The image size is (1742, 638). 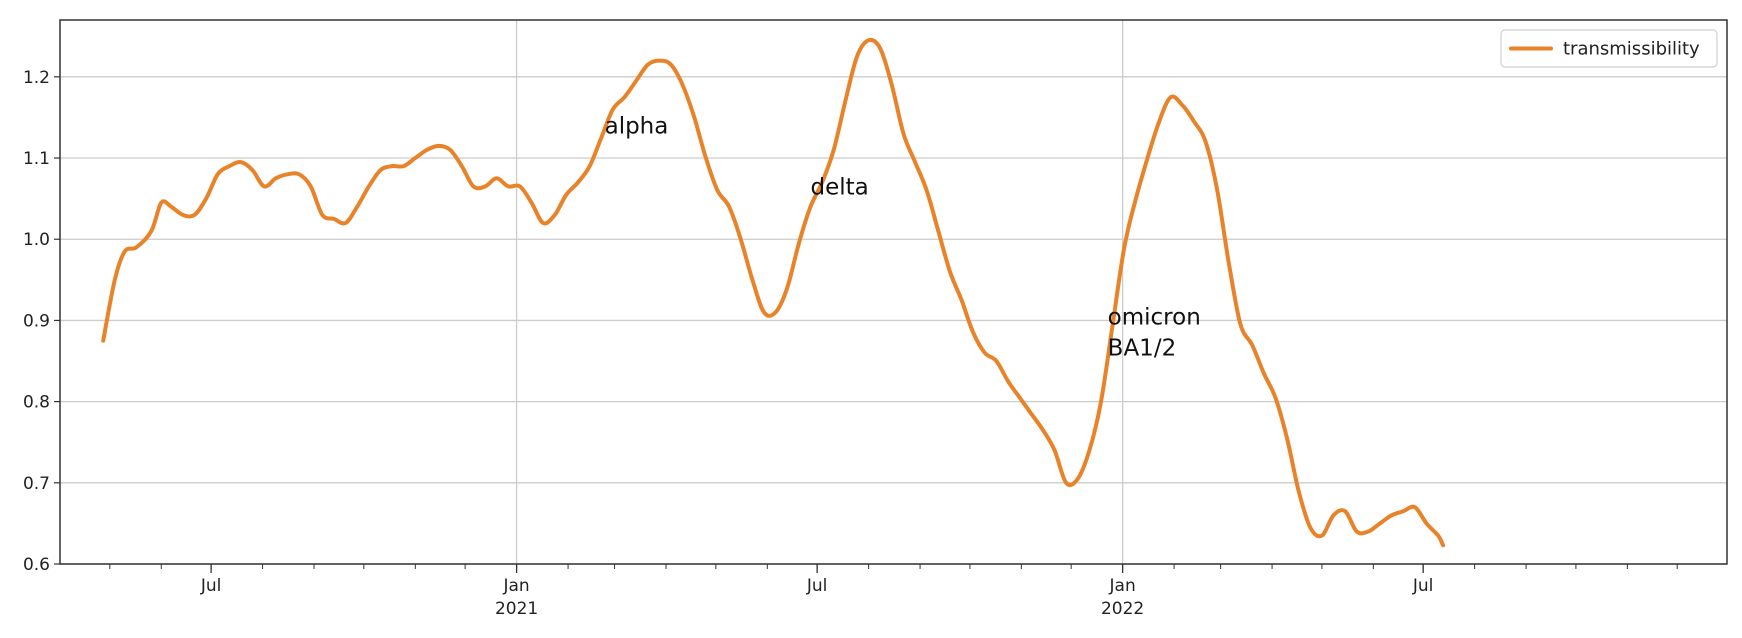 What do you see at coordinates (36, 159) in the screenshot?
I see `y-tick-label: 1.1` at bounding box center [36, 159].